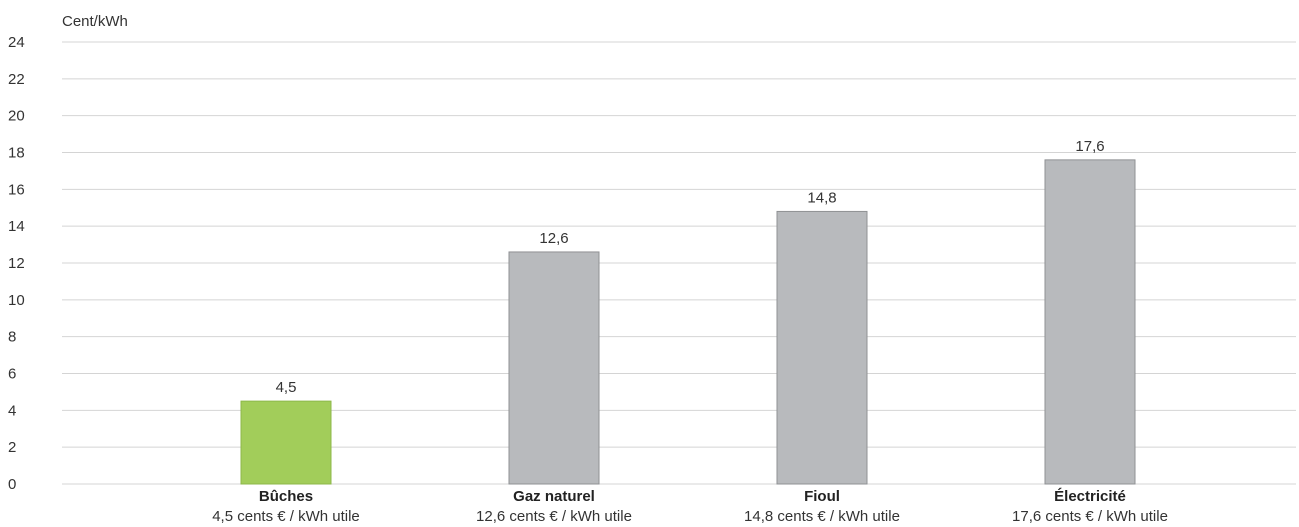 The height and width of the screenshot is (527, 1299). I want to click on y-axis-unit-label: Cent/kWh, so click(95, 21).